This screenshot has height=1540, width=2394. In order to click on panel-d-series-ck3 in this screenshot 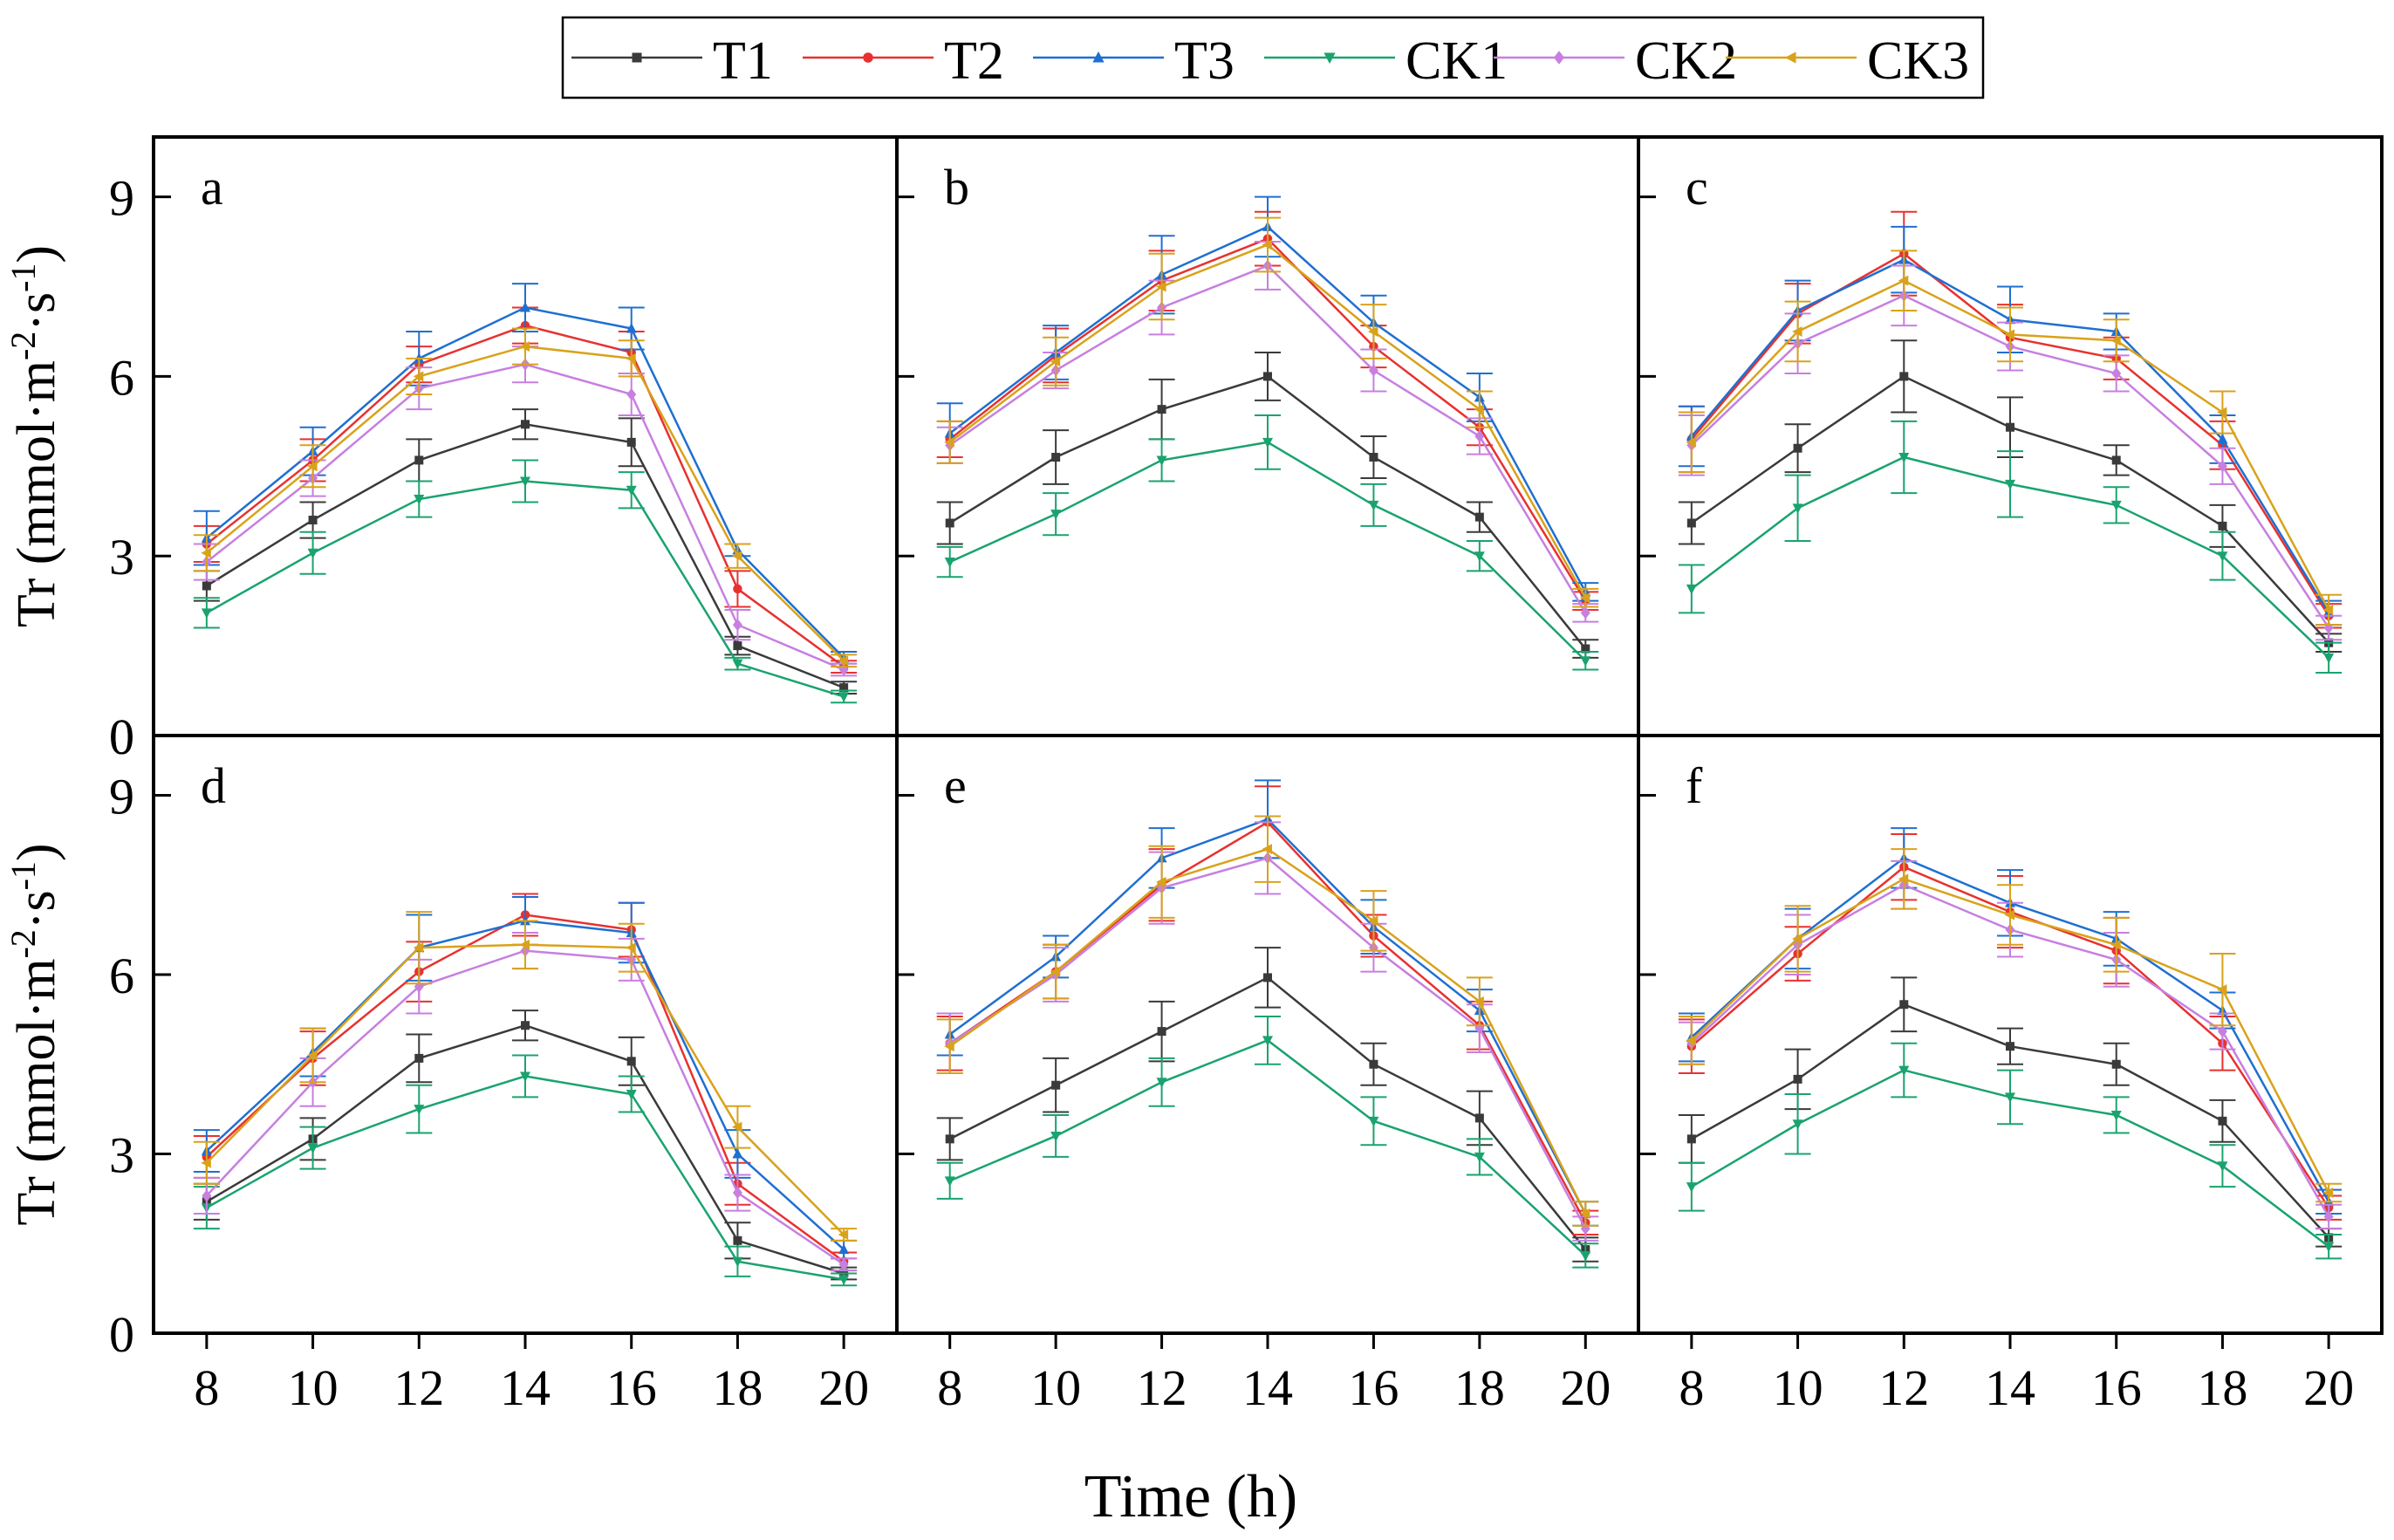, I will do `click(525, 1076)`.